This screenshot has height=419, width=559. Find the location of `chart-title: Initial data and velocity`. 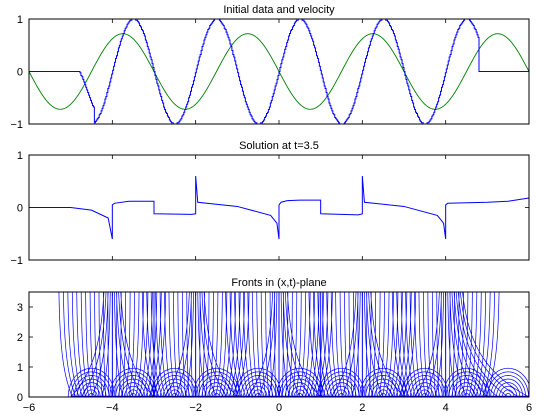

chart-title: Initial data and velocity is located at coordinates (279, 10).